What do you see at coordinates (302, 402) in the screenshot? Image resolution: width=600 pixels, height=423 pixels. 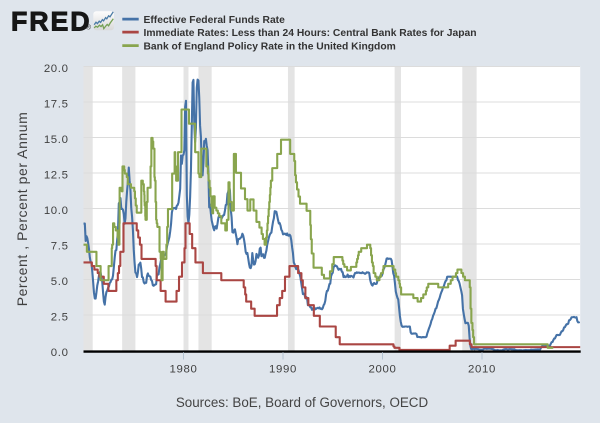 I see `svg-text:Sources: BoE, Board of Governo: Sources: BoE, Board of Governors, OECD` at bounding box center [302, 402].